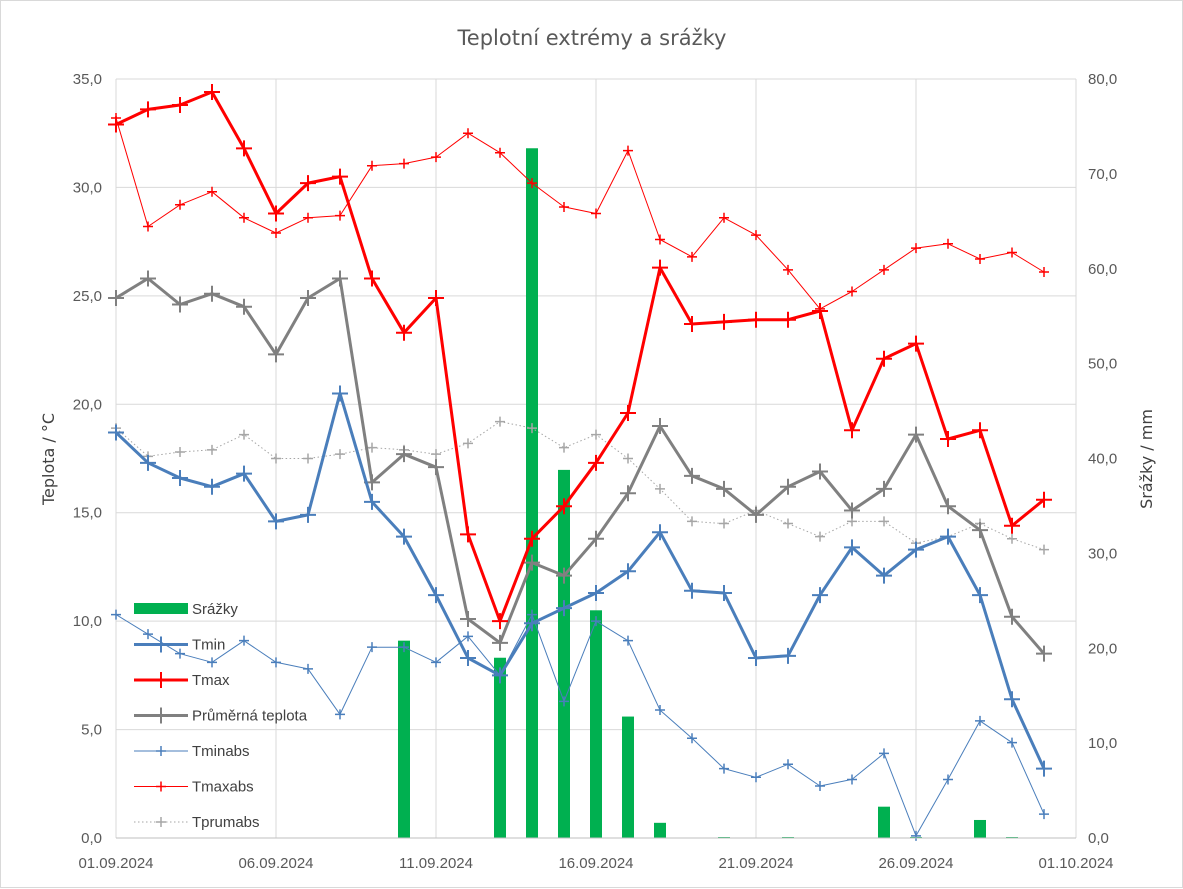 This screenshot has height=889, width=1183. I want to click on y-axis-title: Teplota / °C, so click(48, 459).